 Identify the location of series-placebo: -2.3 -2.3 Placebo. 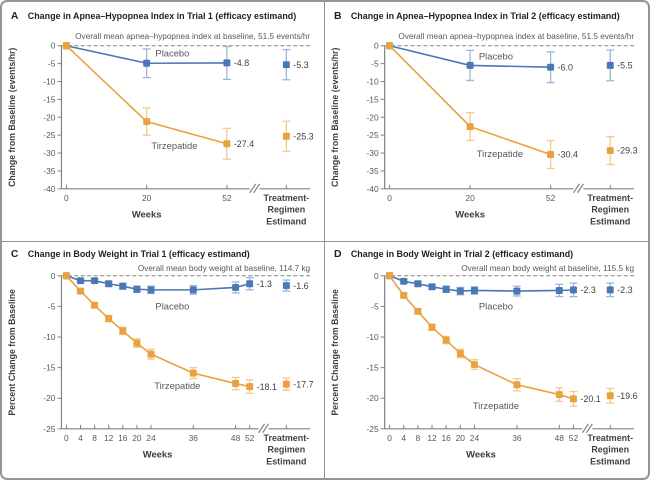
(509, 291).